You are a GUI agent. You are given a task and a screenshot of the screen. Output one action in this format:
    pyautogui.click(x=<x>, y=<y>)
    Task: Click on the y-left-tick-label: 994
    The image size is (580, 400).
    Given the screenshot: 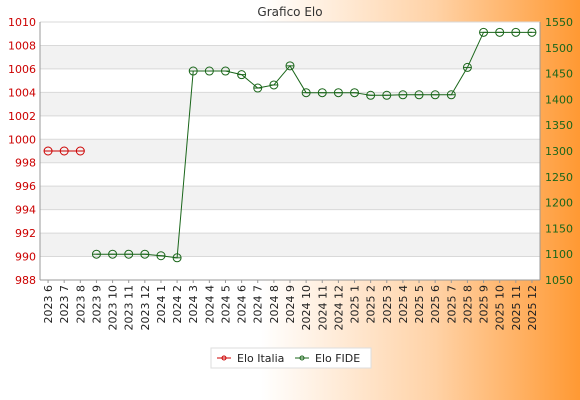 What is the action you would take?
    pyautogui.click(x=25, y=210)
    